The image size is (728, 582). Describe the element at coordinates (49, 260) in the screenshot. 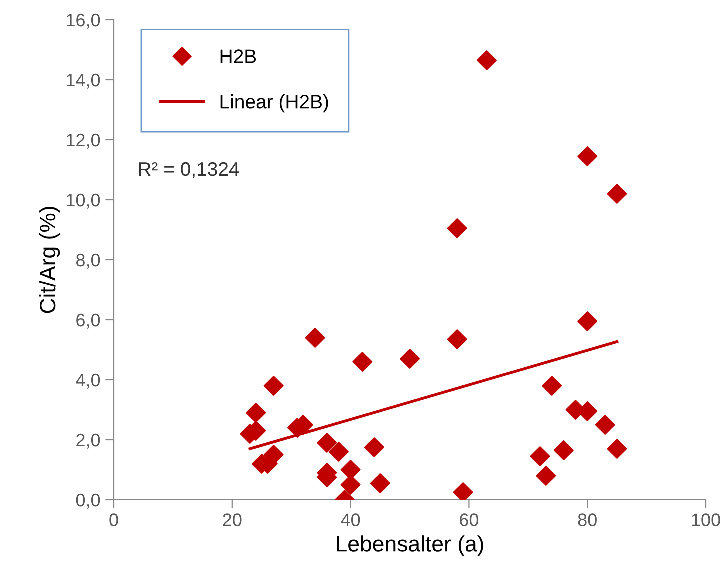

I see `y-axis-title: Cit/Arg (%)` at that location.